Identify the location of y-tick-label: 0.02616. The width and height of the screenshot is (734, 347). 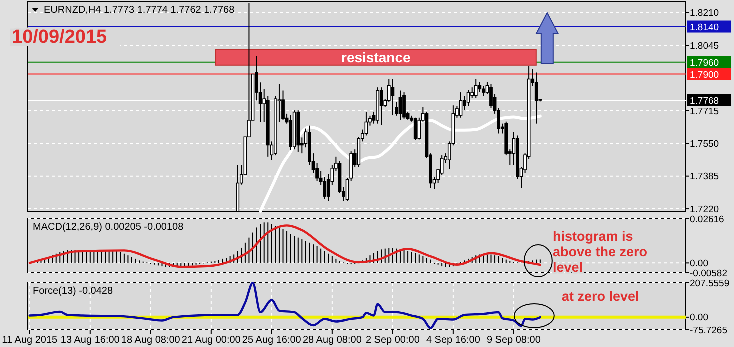
(707, 220).